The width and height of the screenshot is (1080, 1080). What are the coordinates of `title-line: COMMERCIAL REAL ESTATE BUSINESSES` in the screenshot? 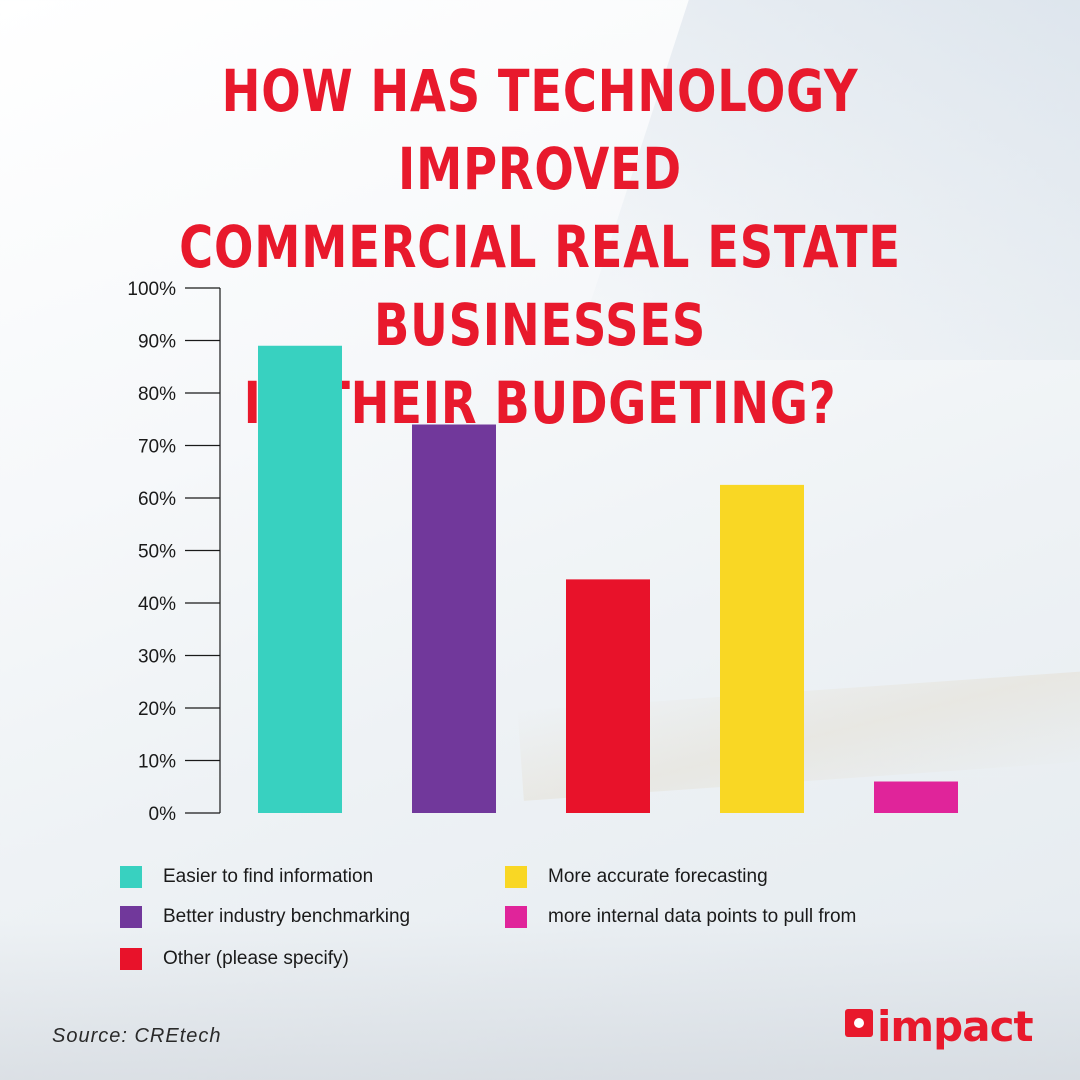 It's located at (540, 286).